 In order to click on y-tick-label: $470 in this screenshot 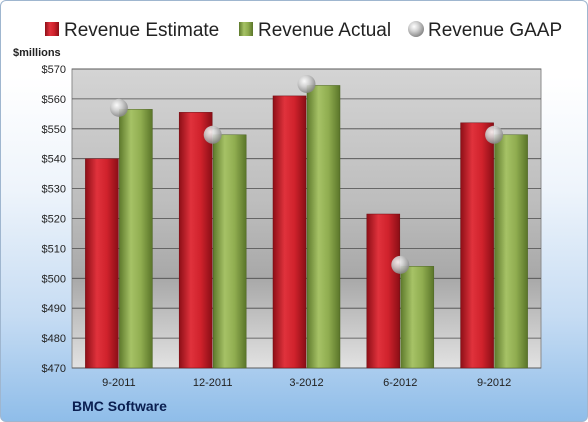, I will do `click(54, 369)`.